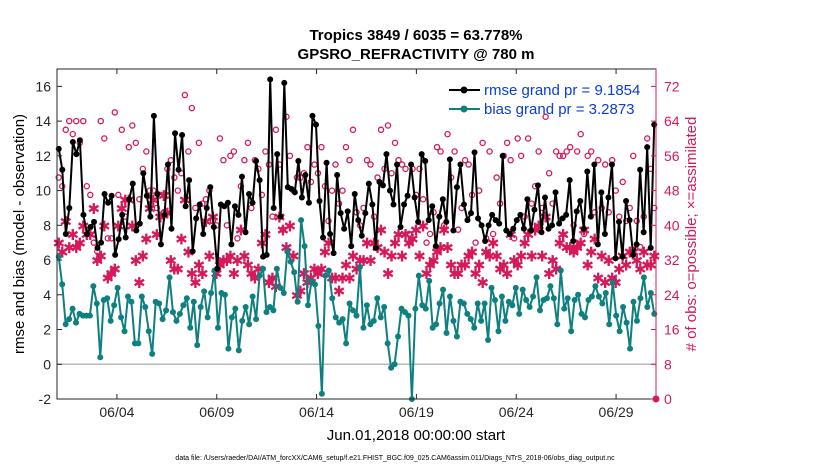 The width and height of the screenshot is (830, 470). What do you see at coordinates (656, 399) in the screenshot?
I see `y2-origin-marker` at bounding box center [656, 399].